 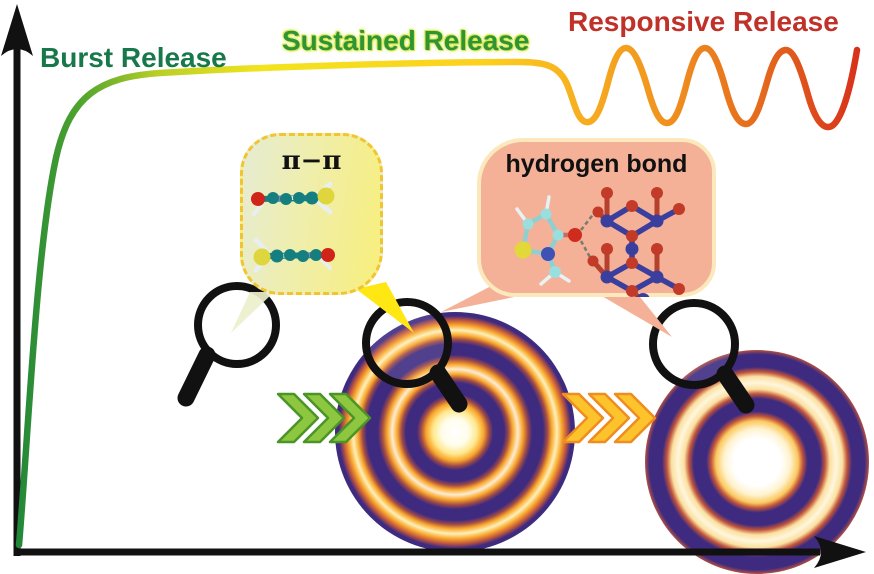 I want to click on pi-pi-molecules, so click(x=293, y=227).